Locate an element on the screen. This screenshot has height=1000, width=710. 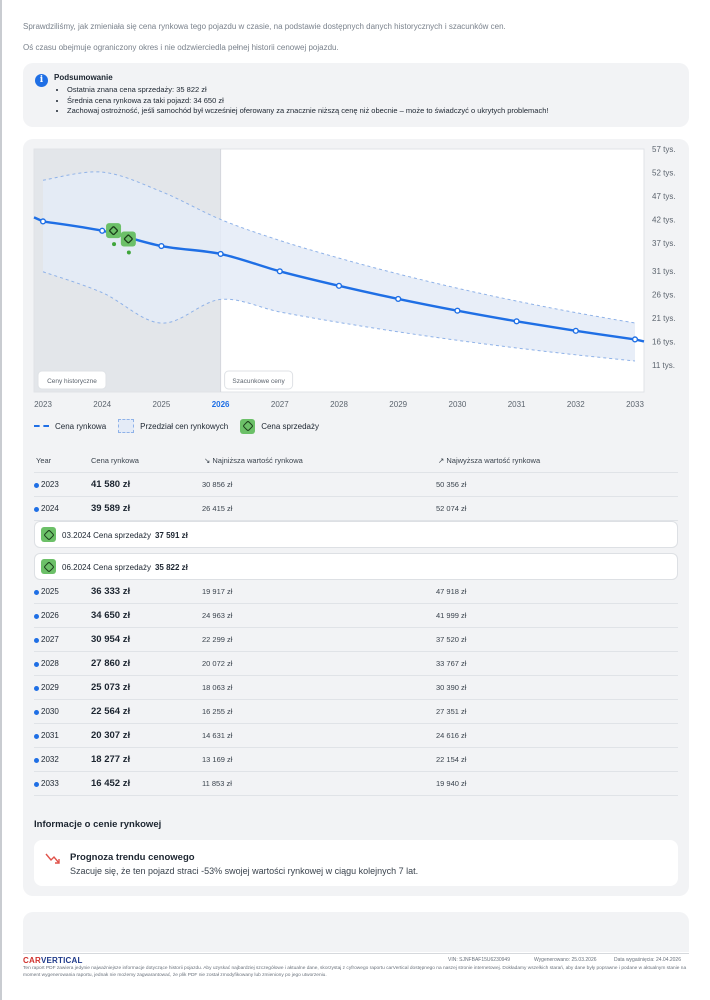
table-row: 2029 25 073 zł 18 063 zł 30 390 zł is located at coordinates (356, 688).